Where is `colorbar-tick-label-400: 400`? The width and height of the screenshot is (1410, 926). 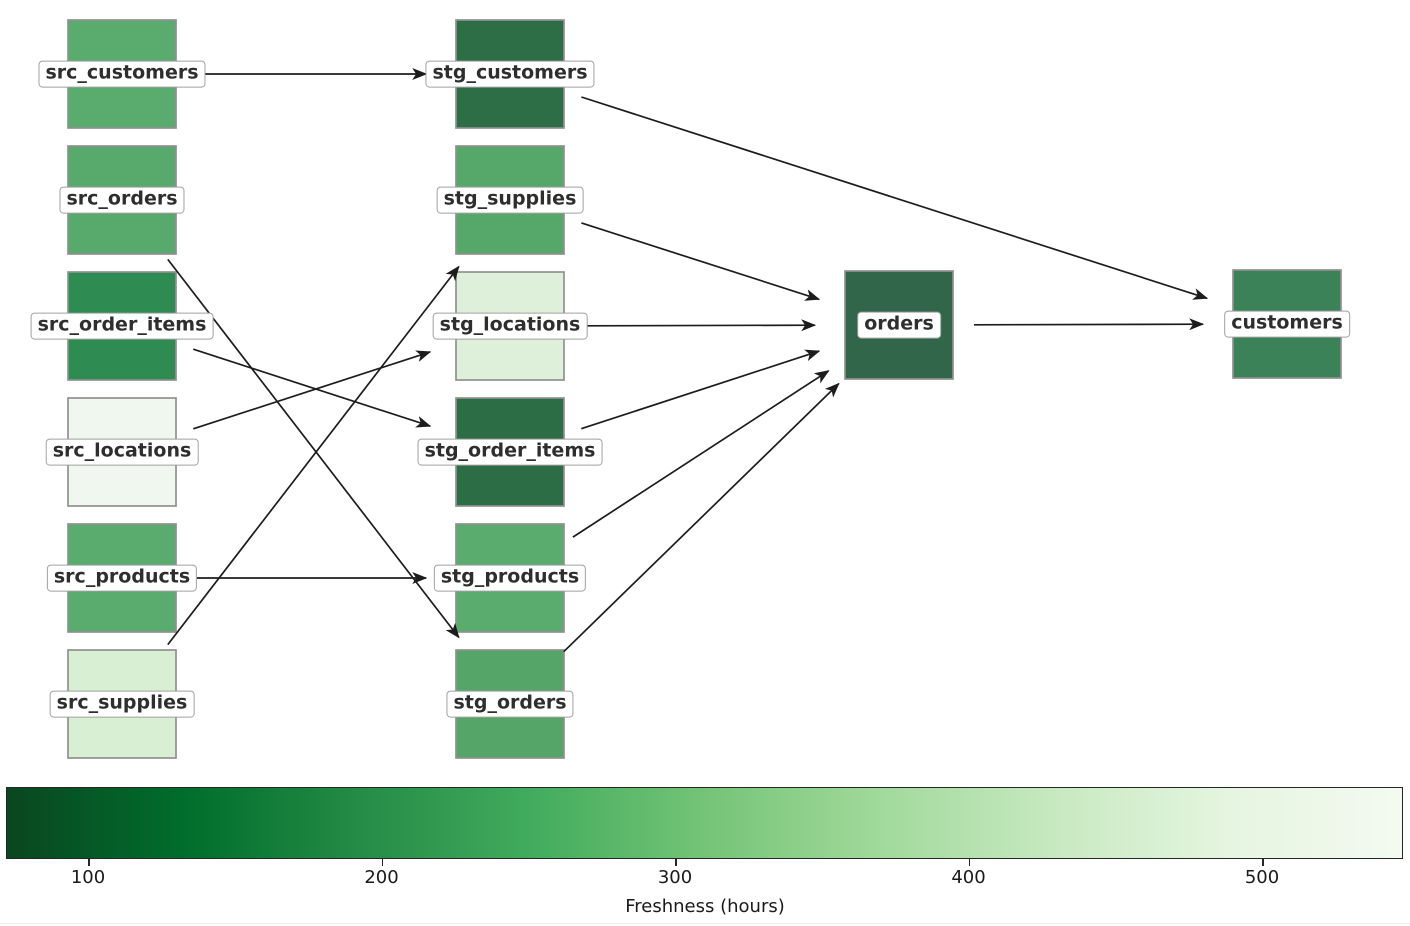 colorbar-tick-label-400: 400 is located at coordinates (968, 877).